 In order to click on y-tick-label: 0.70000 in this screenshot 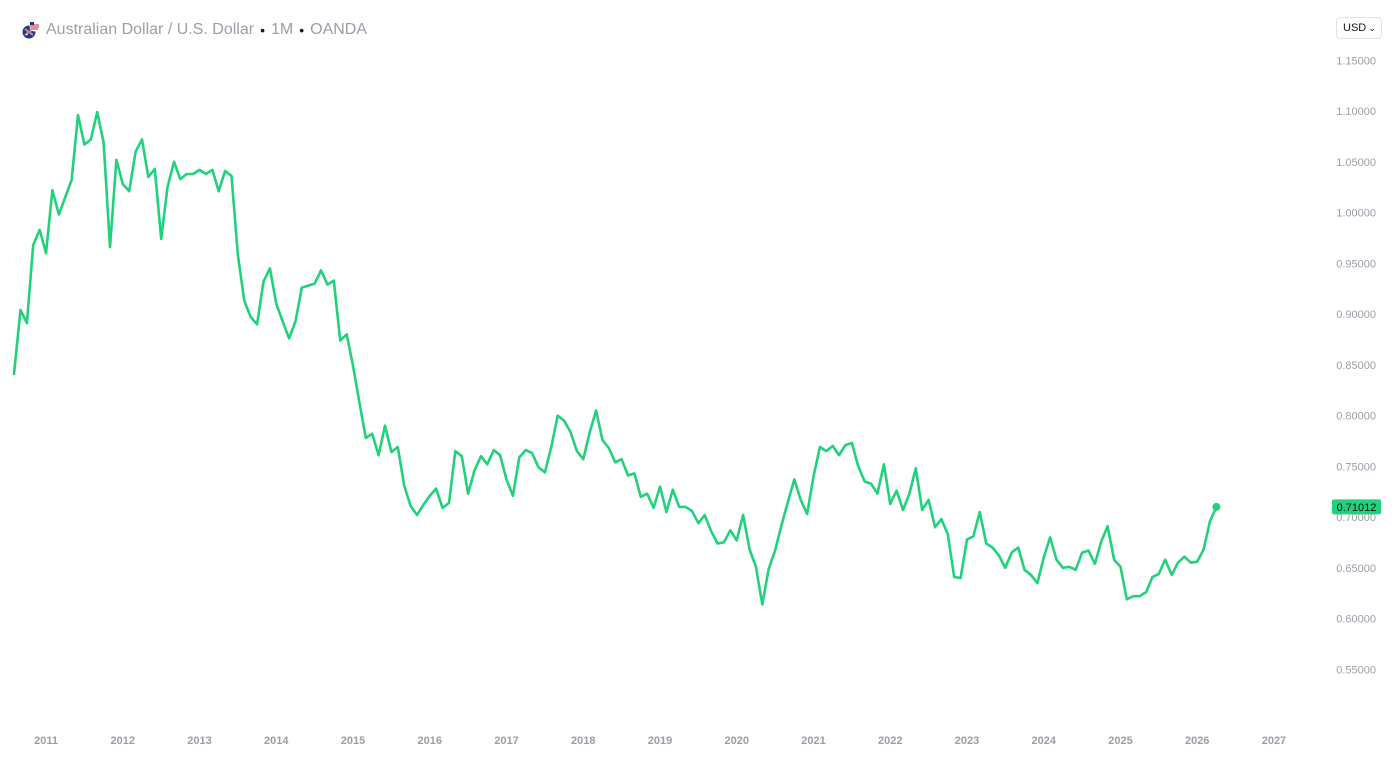, I will do `click(1356, 518)`.